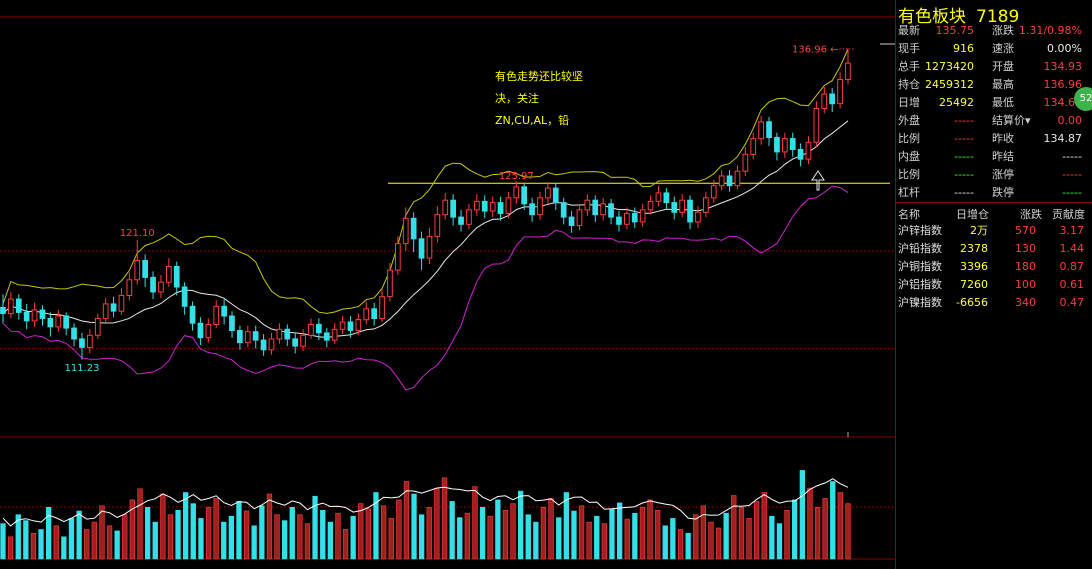  What do you see at coordinates (994, 231) in the screenshot?
I see `index-row: 沪锌指数 2万 570 3.17` at bounding box center [994, 231].